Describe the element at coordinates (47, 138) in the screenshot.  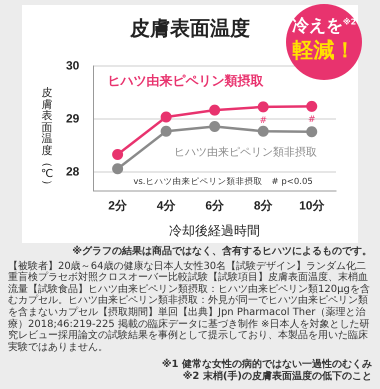
I see `text: 皮膚表面温度（℃）` at that location.